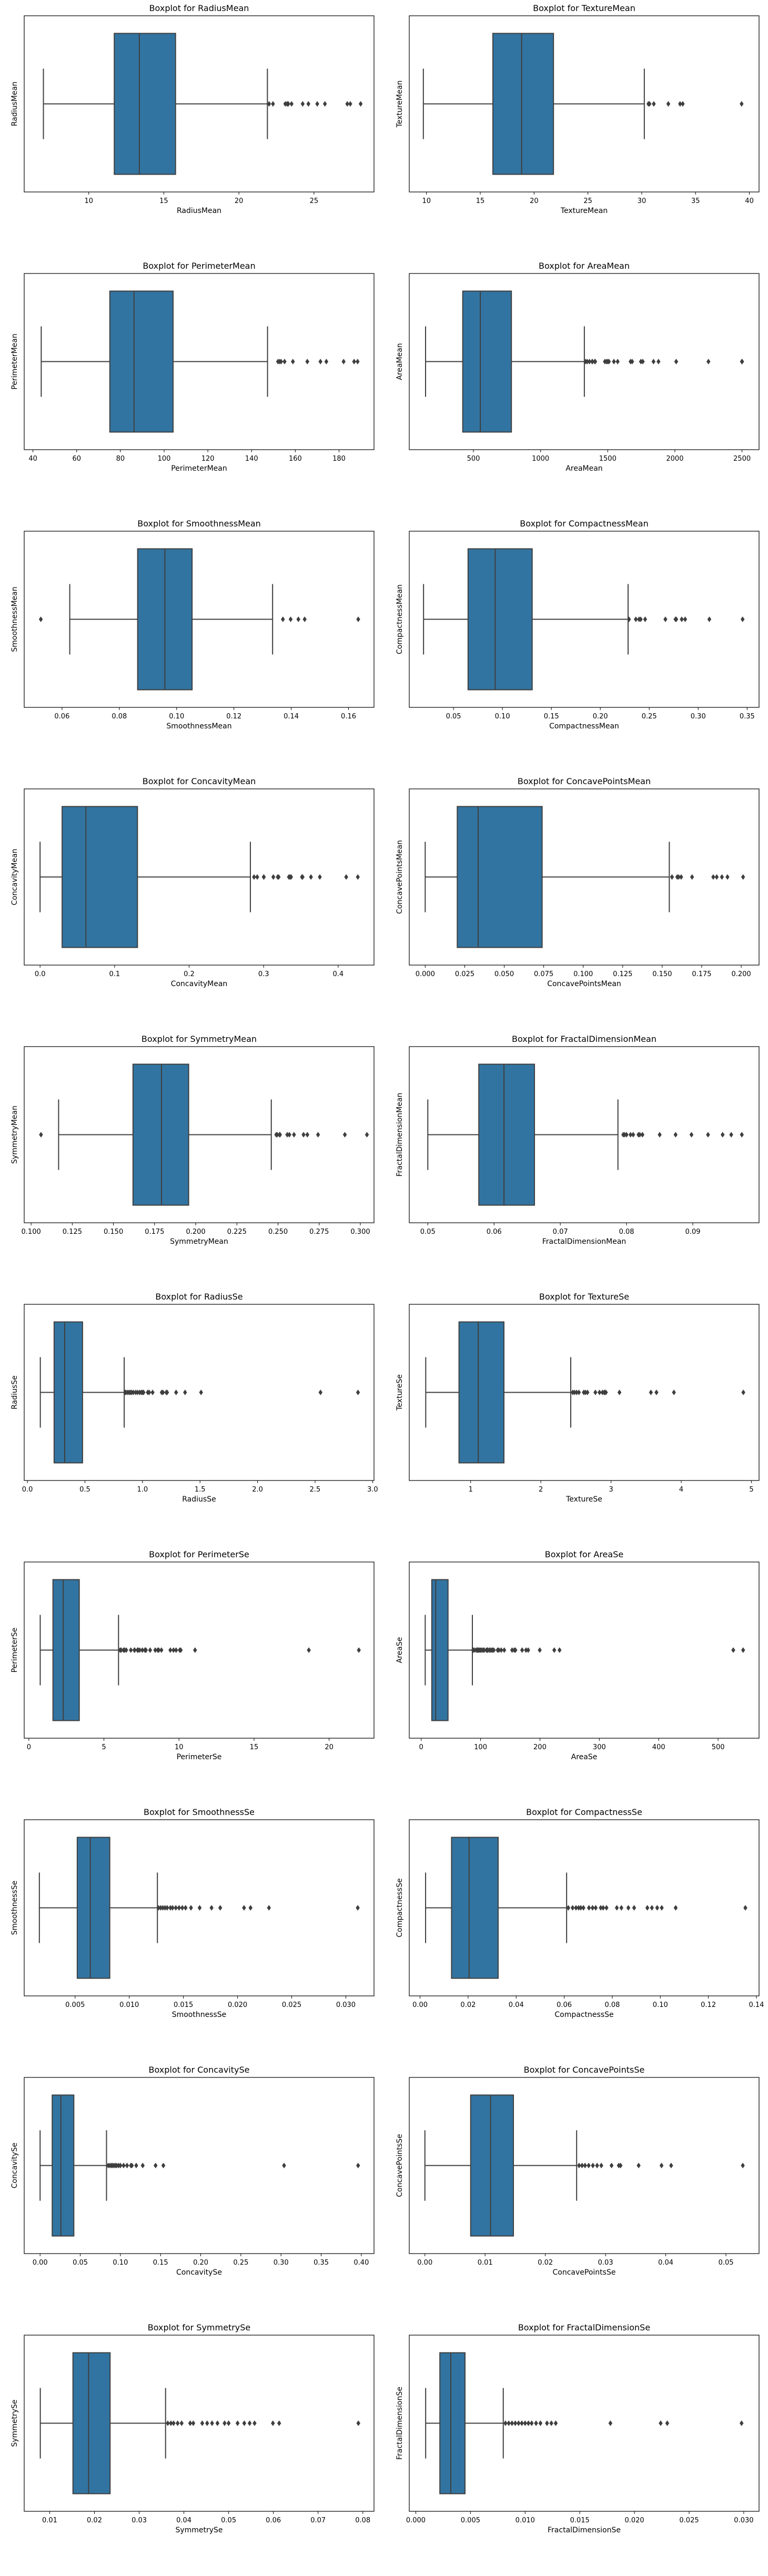 Image resolution: width=768 pixels, height=2576 pixels. I want to click on x-axis-label: AreaMean, so click(583, 469).